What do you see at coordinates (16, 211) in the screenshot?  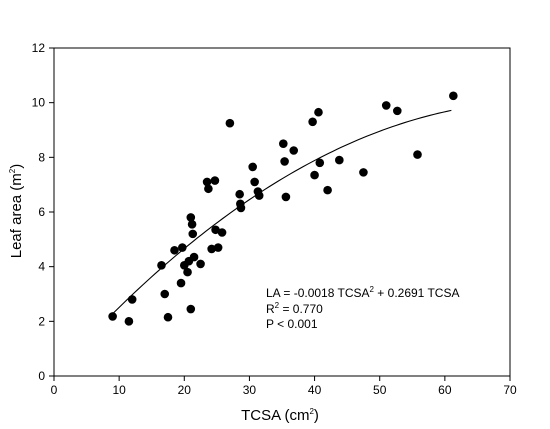 I see `y-axis-title: Leaf area (m2)` at bounding box center [16, 211].